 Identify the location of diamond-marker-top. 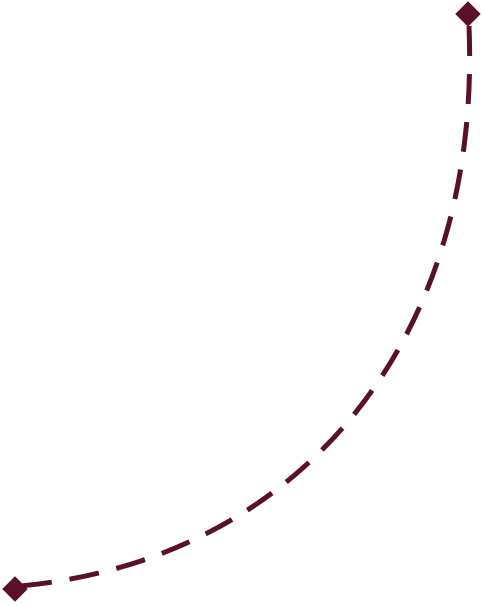
(468, 14).